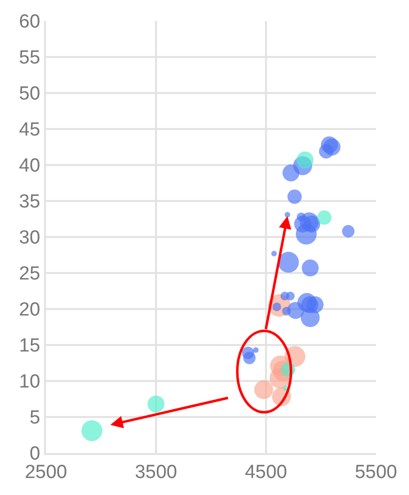  I want to click on y-tick-label: 20, so click(29, 310).